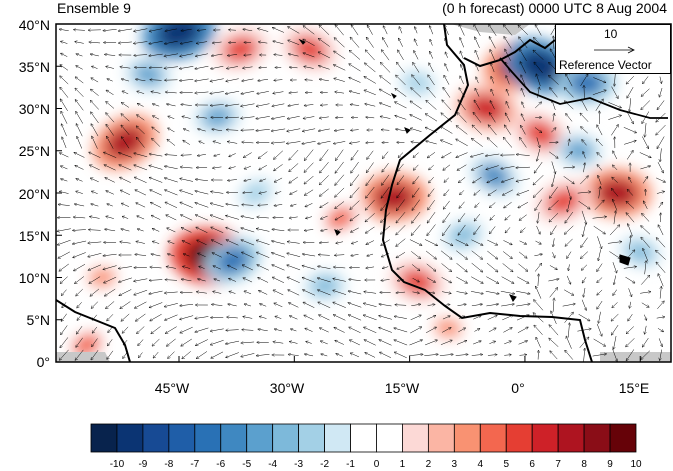  I want to click on negative-anomaly, so click(586, 83).